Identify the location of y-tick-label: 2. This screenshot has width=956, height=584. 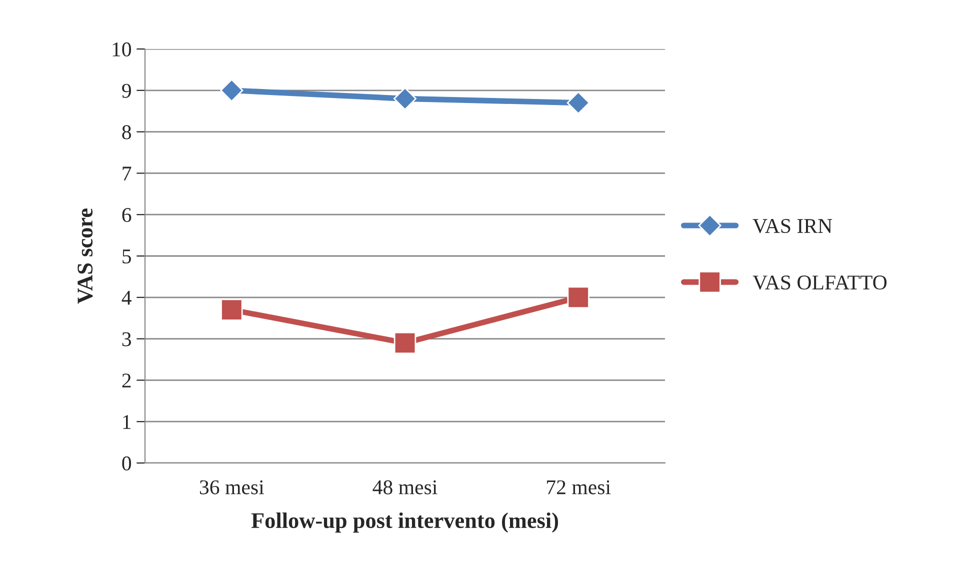
(126, 381).